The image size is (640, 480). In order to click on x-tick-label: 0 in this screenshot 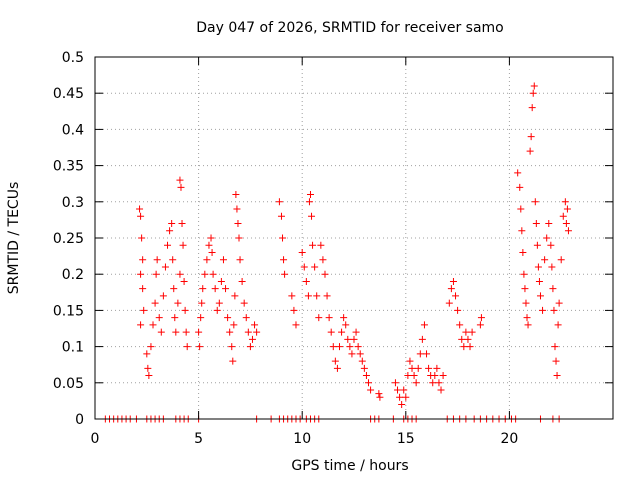, I will do `click(95, 439)`.